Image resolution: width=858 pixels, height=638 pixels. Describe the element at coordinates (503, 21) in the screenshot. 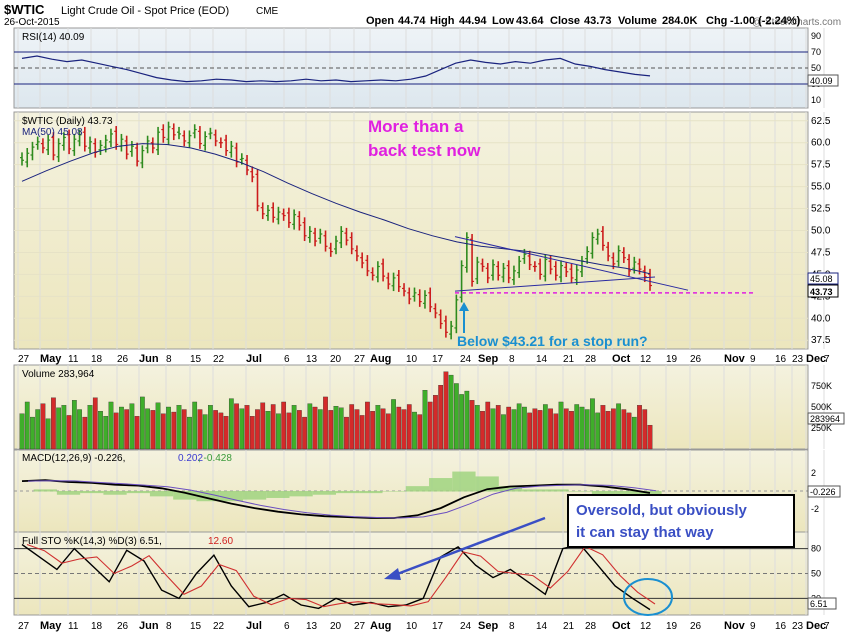

I see `low-label: Low` at that location.